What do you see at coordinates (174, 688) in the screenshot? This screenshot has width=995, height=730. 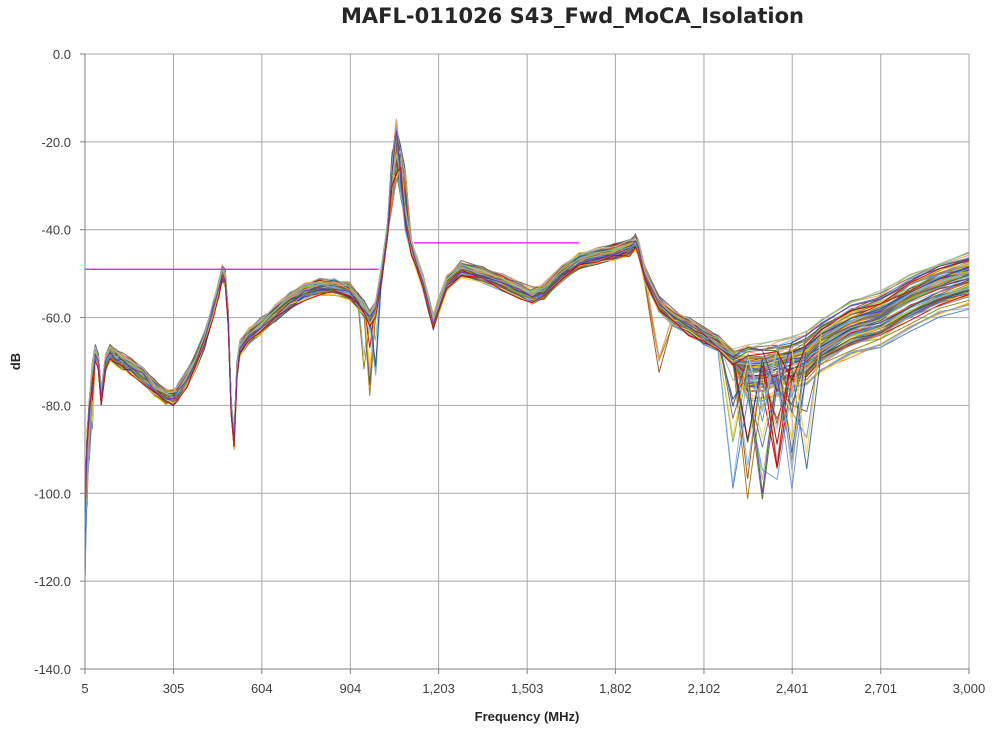 I see `x-tick-label: 305` at bounding box center [174, 688].